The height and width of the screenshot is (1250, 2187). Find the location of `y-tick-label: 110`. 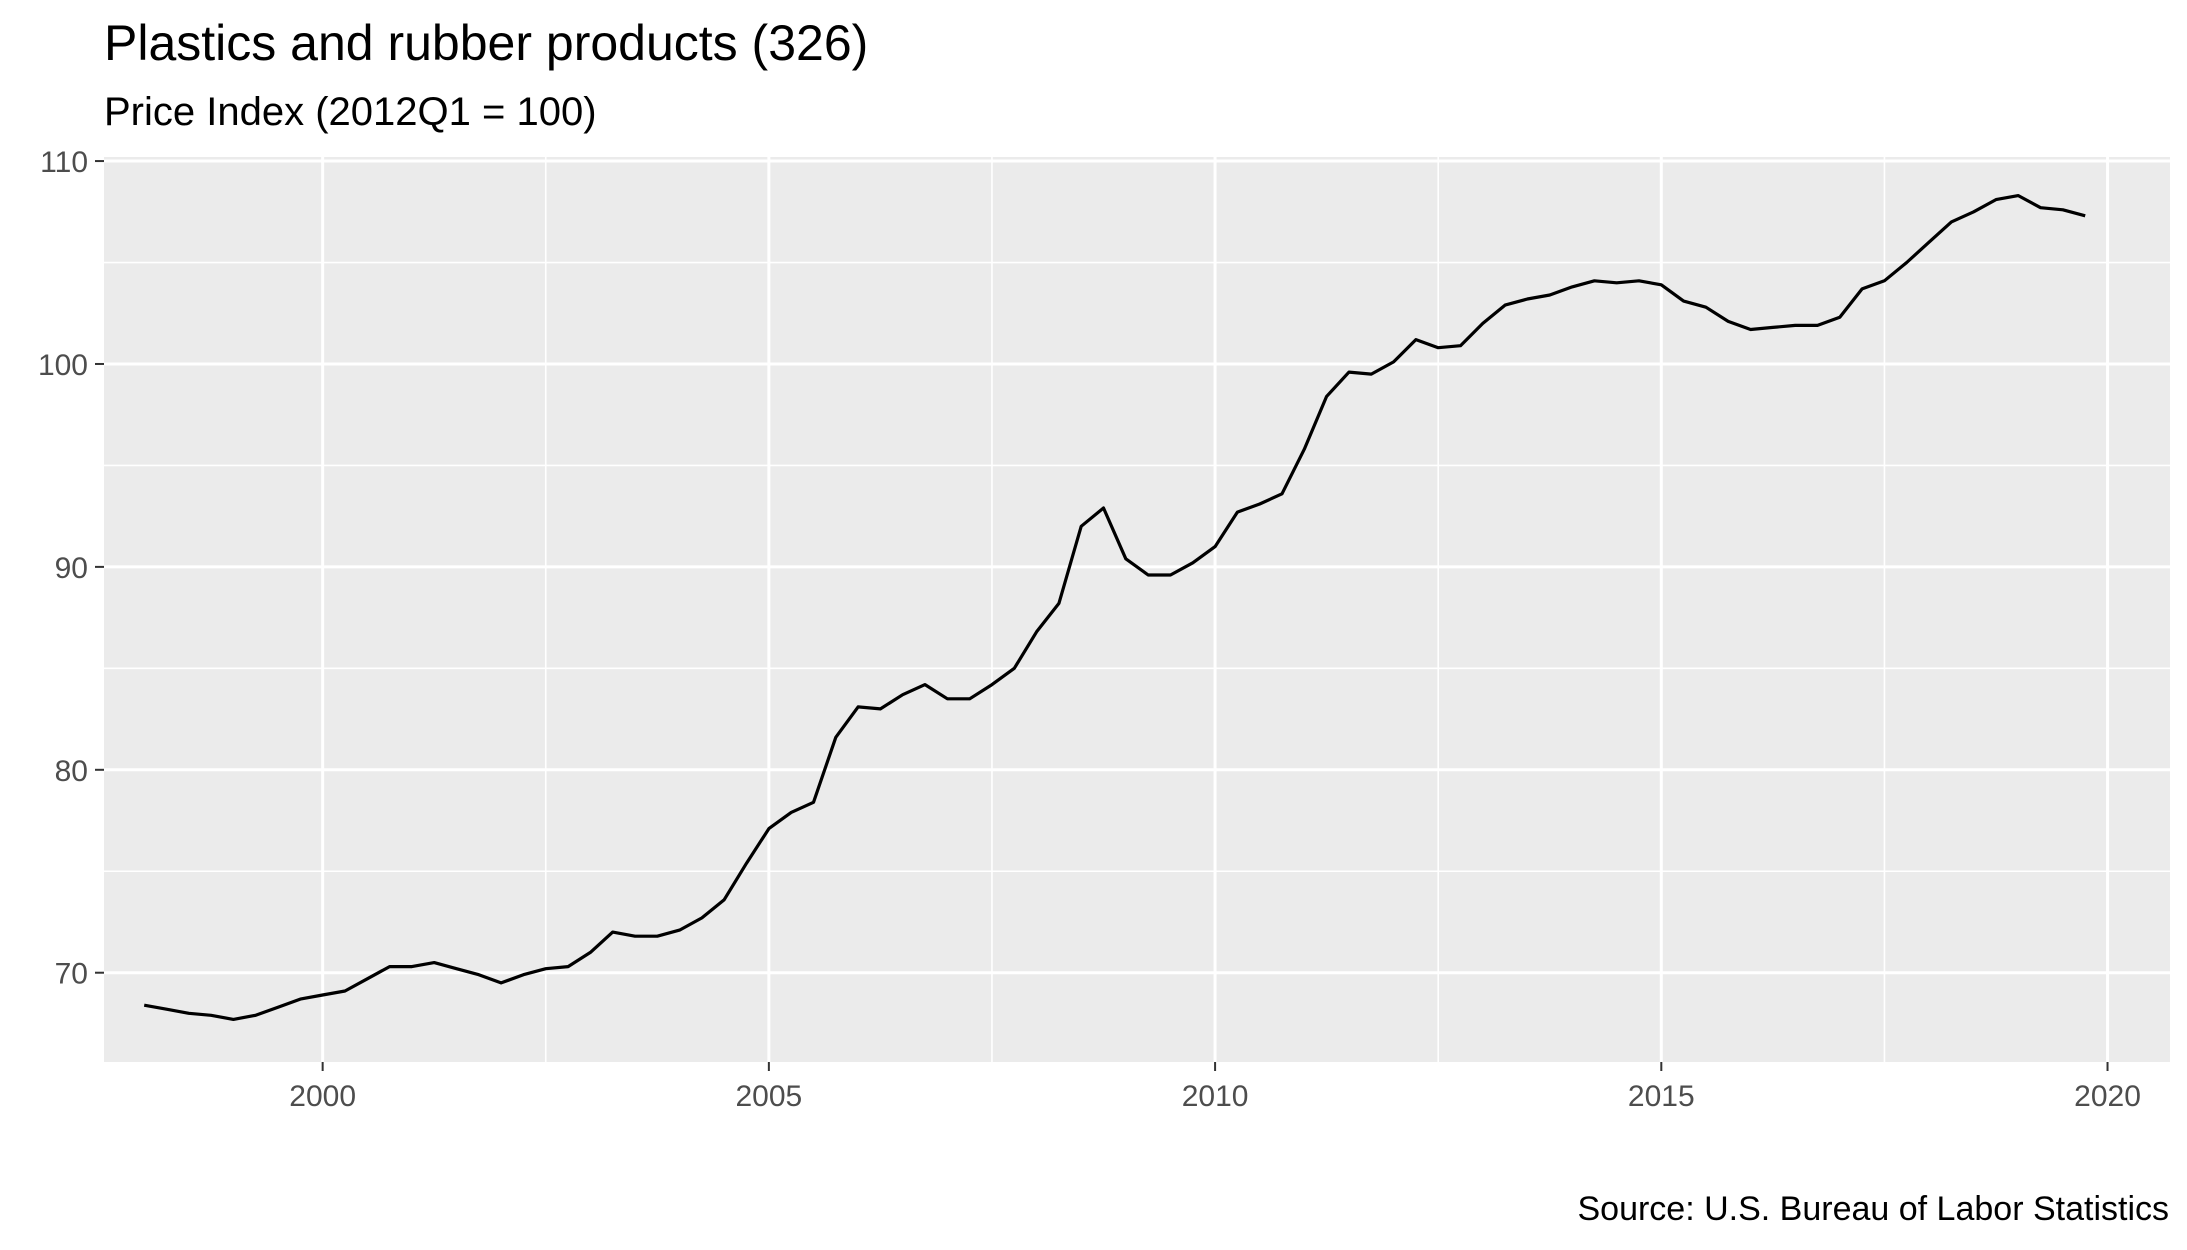

y-tick-label: 110 is located at coordinates (64, 162).